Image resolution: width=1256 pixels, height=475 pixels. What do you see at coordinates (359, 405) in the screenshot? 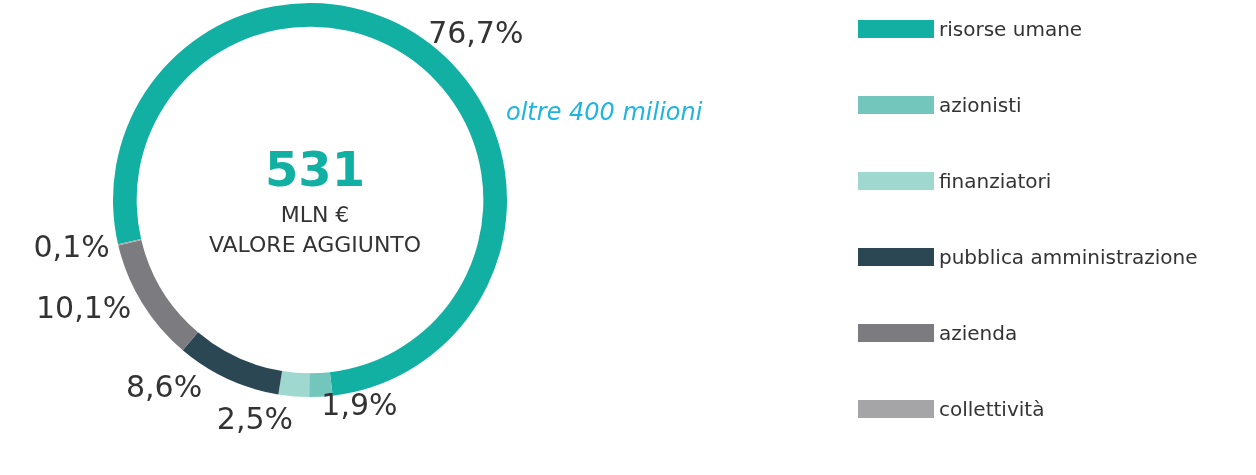
I see `data-label: 1,9%` at bounding box center [359, 405].